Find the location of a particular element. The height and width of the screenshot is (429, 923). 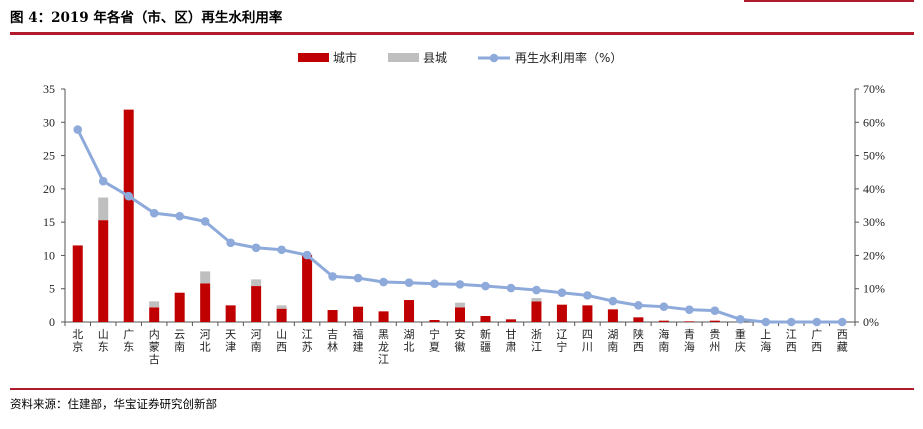

y-tick-label: 35 is located at coordinates (49, 89).